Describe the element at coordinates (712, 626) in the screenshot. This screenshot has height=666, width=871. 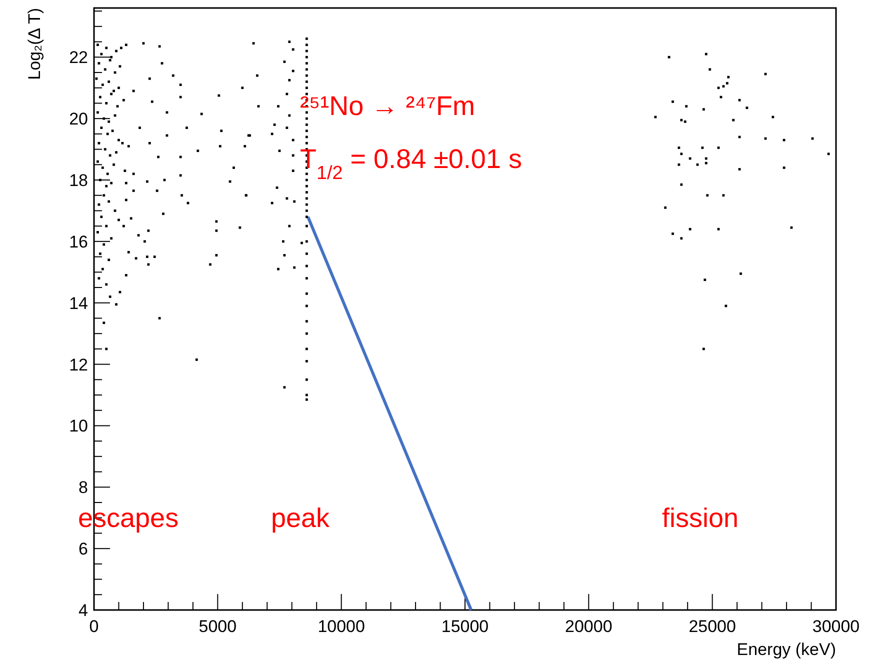
I see `x-tick-label: 25000` at that location.